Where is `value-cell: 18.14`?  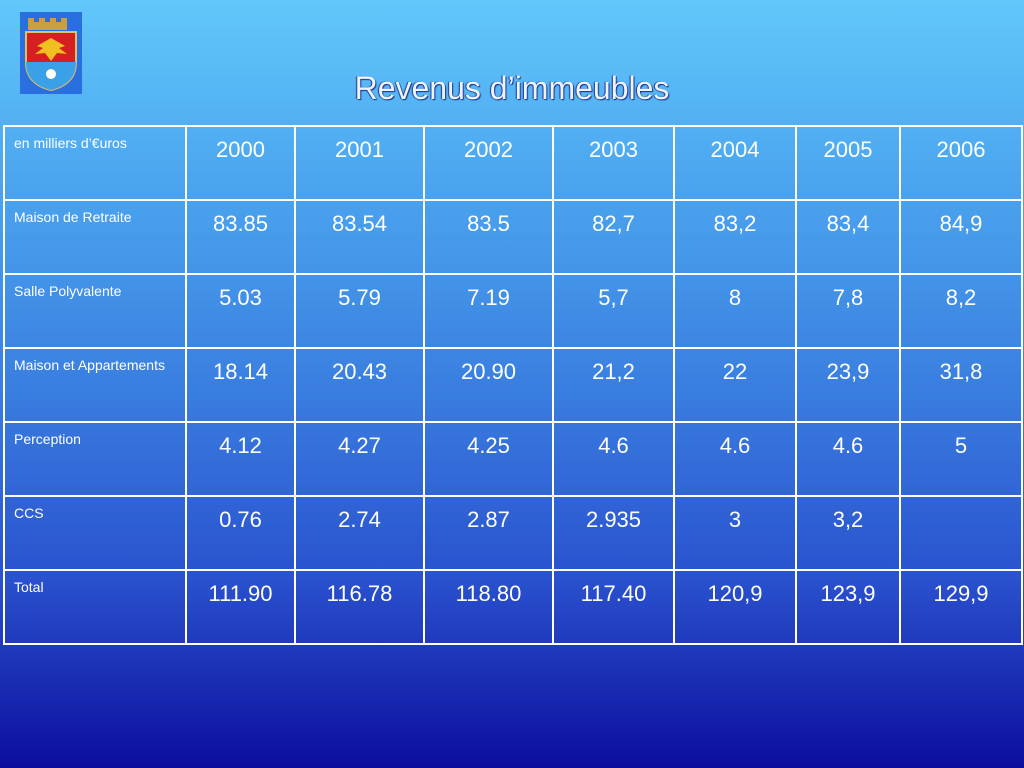
value-cell: 18.14 is located at coordinates (240, 385).